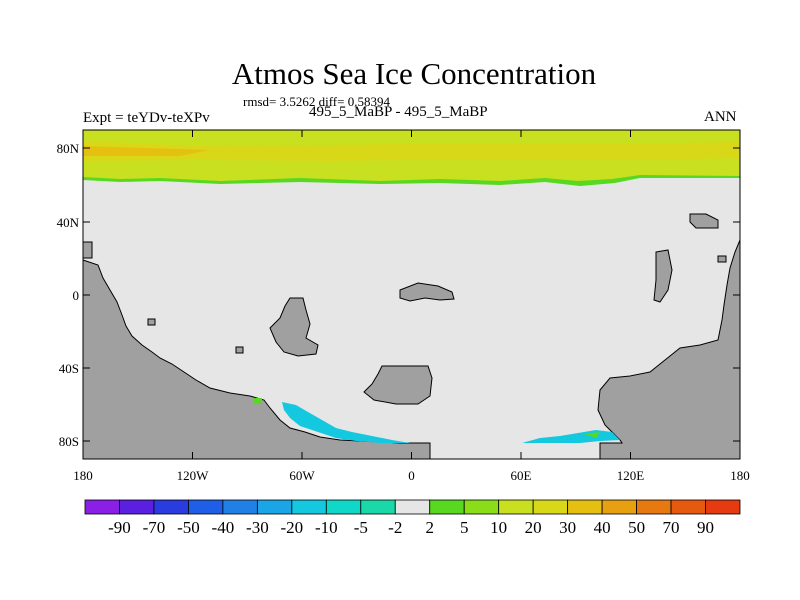  What do you see at coordinates (68, 148) in the screenshot?
I see `lat-tick-label: 80N` at bounding box center [68, 148].